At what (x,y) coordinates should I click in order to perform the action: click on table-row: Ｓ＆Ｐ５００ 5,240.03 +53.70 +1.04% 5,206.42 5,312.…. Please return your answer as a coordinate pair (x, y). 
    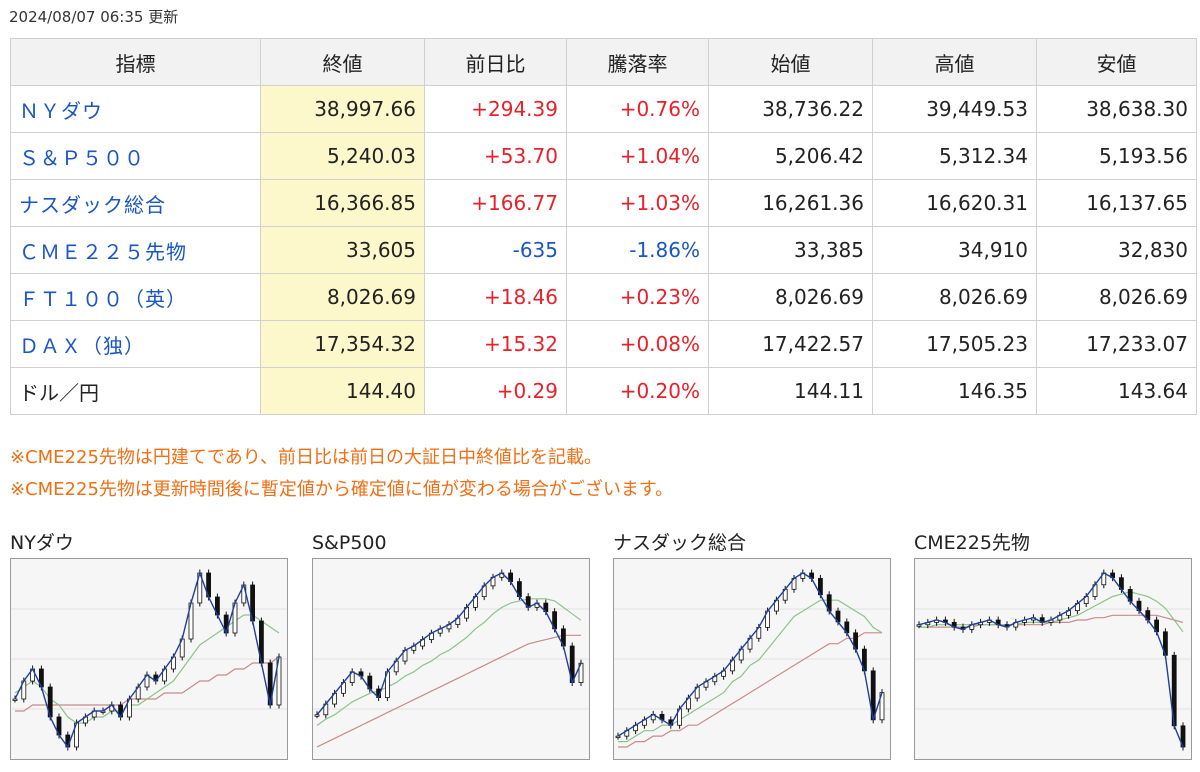
    Looking at the image, I should click on (603, 156).